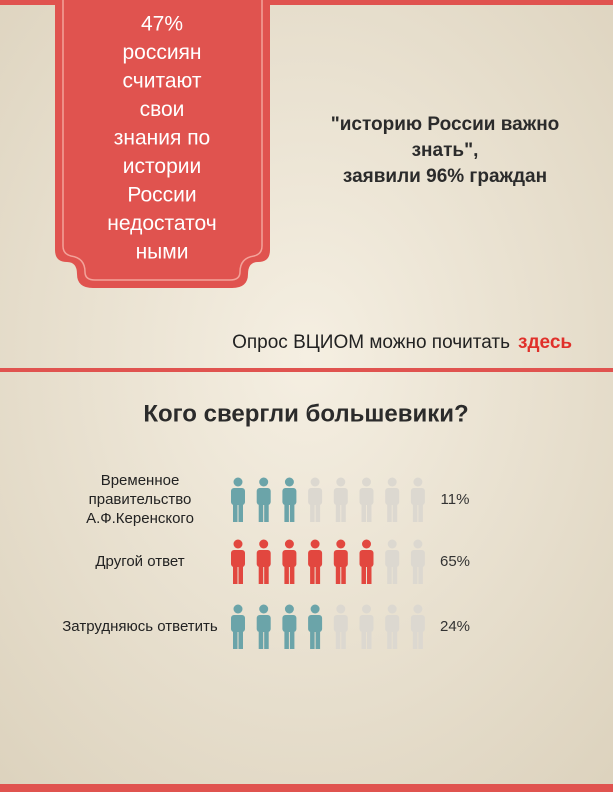 Image resolution: width=613 pixels, height=792 pixels. Describe the element at coordinates (140, 480) in the screenshot. I see `row-label: Временное` at that location.